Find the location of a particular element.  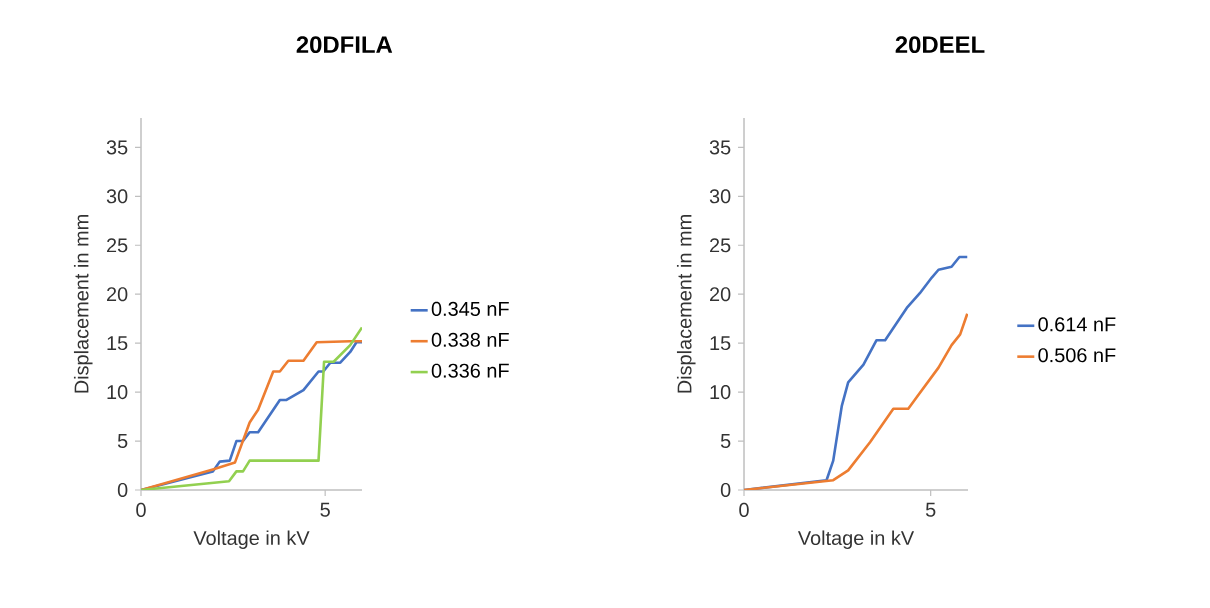

chart-title: 20DEEL is located at coordinates (940, 45).